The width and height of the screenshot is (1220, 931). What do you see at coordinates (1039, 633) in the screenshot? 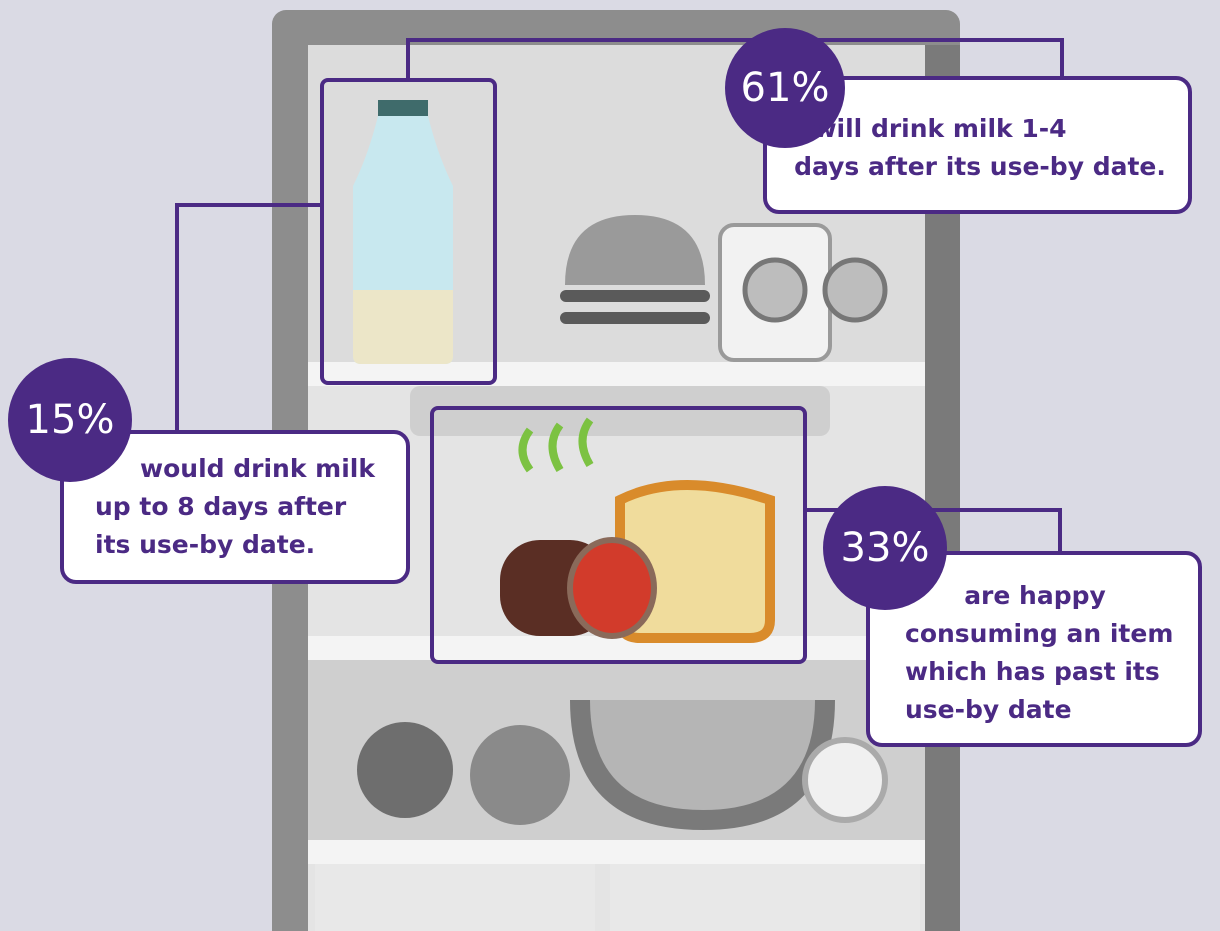
I see `callout-text: consuming an item` at bounding box center [1039, 633].